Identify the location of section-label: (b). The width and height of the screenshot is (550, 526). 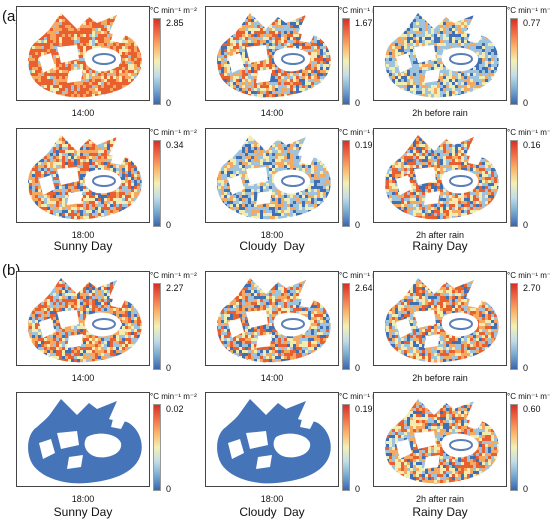
(11, 270).